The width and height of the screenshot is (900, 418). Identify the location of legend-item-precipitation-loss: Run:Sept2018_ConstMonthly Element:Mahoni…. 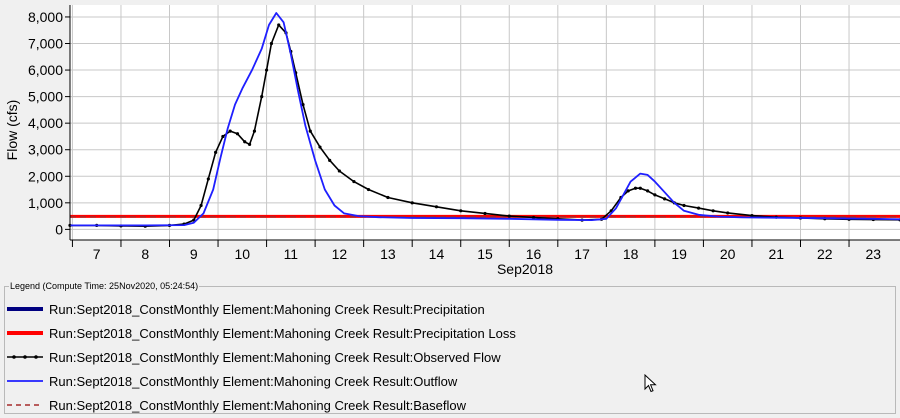
(260, 333).